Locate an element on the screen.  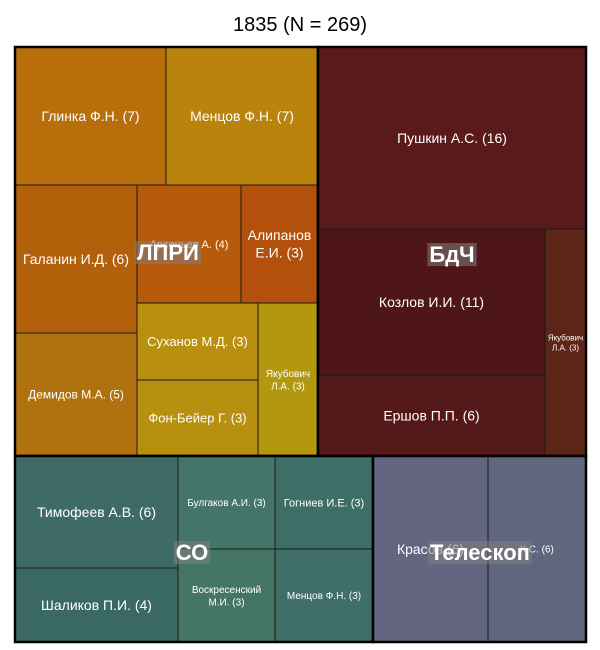
tile-label: Демидов М.А. (5) is located at coordinates (76, 395).